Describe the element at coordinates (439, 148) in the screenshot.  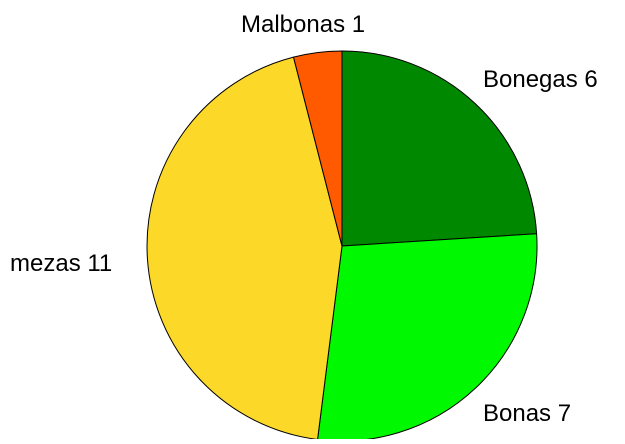
I see `pie-slice-bonegas` at that location.